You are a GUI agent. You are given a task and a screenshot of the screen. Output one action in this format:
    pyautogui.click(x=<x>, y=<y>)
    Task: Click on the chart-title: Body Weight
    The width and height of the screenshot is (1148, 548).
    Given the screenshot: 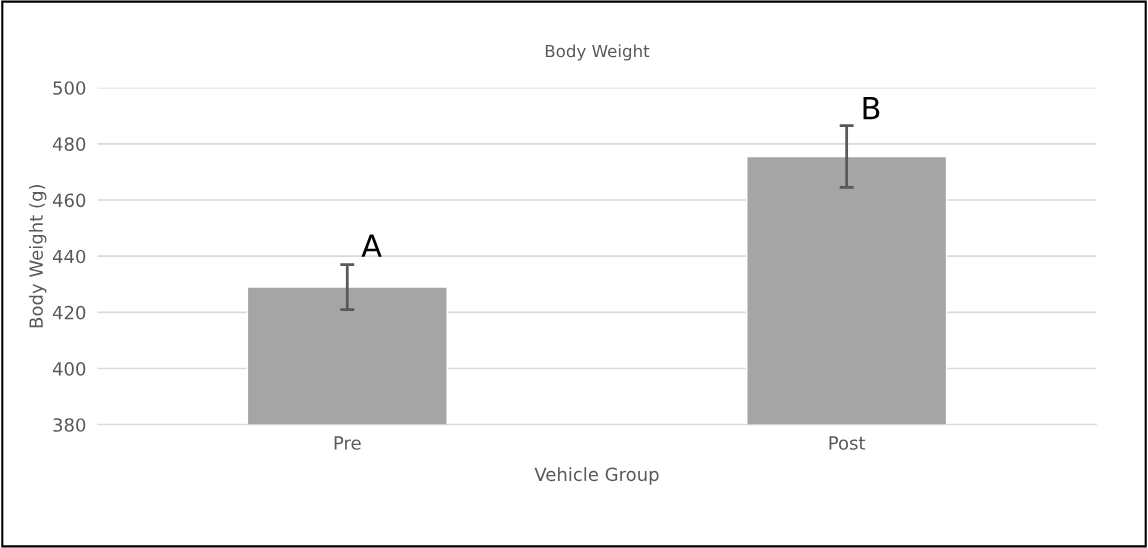 What is the action you would take?
    pyautogui.click(x=597, y=52)
    